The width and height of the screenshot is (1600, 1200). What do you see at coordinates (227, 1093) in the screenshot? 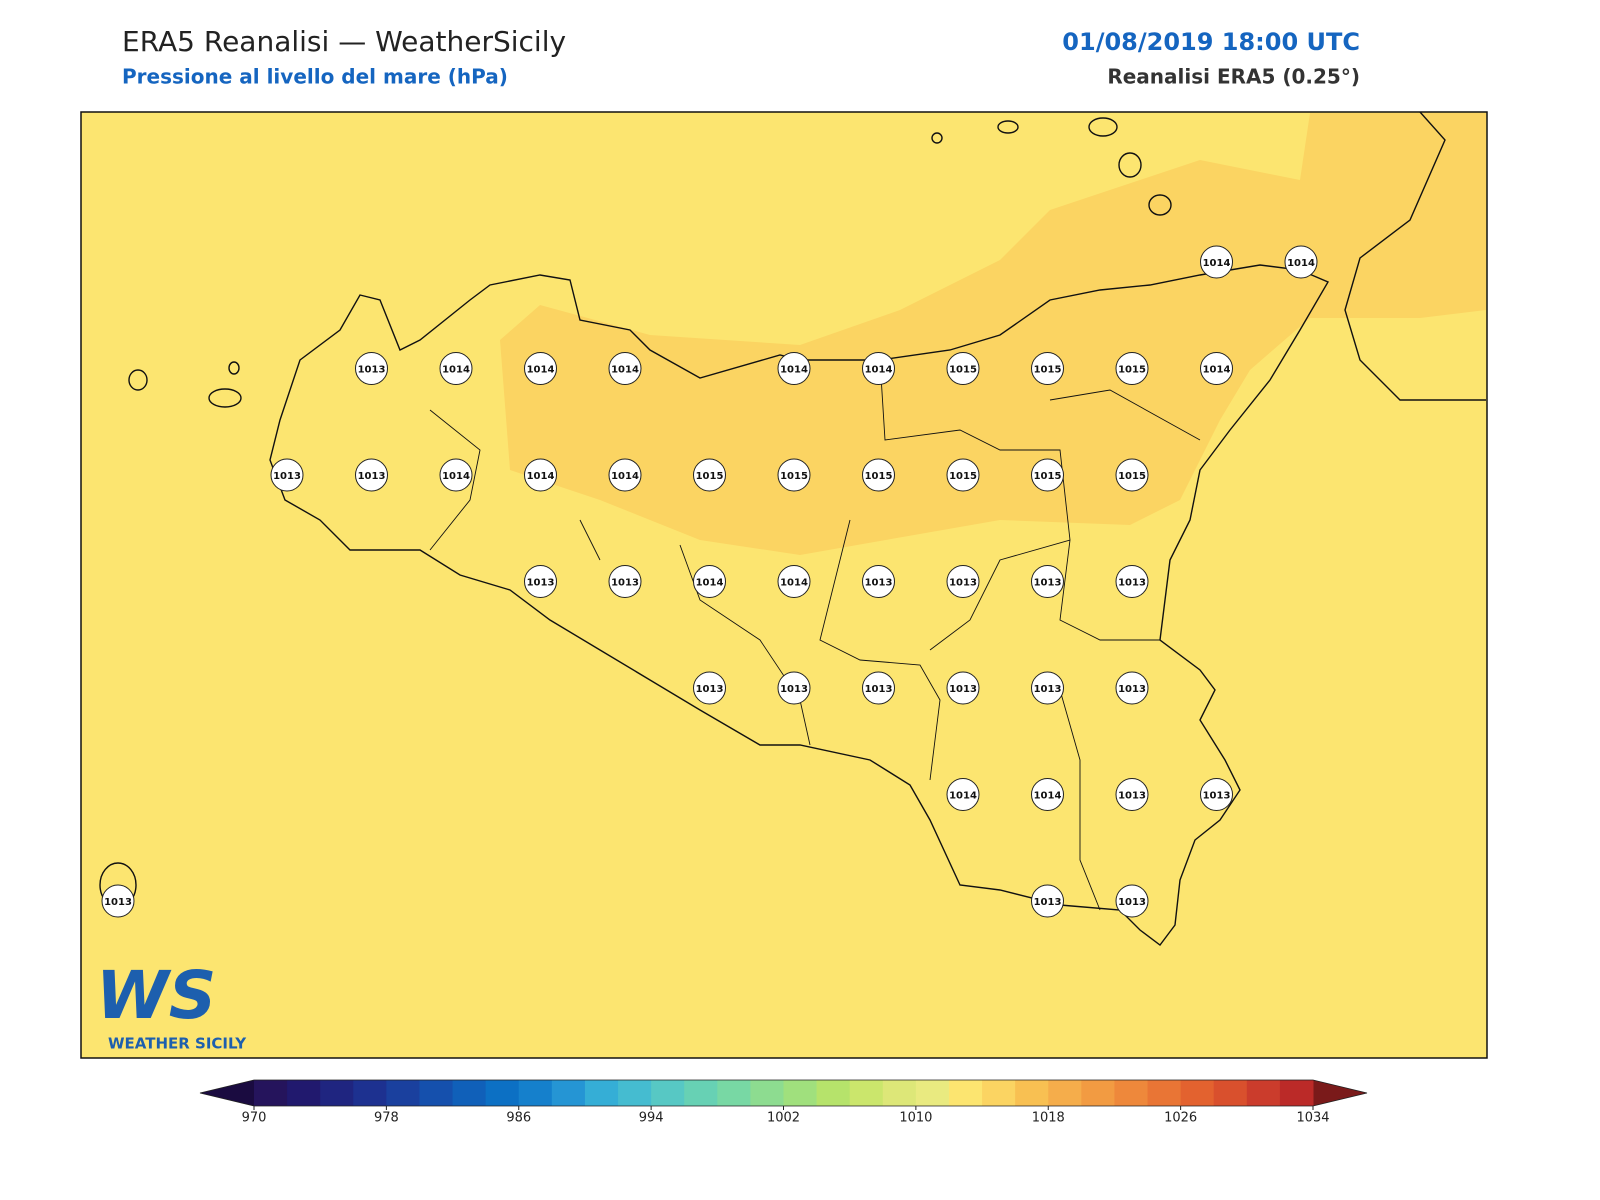
I see `colorbar-under` at bounding box center [227, 1093].